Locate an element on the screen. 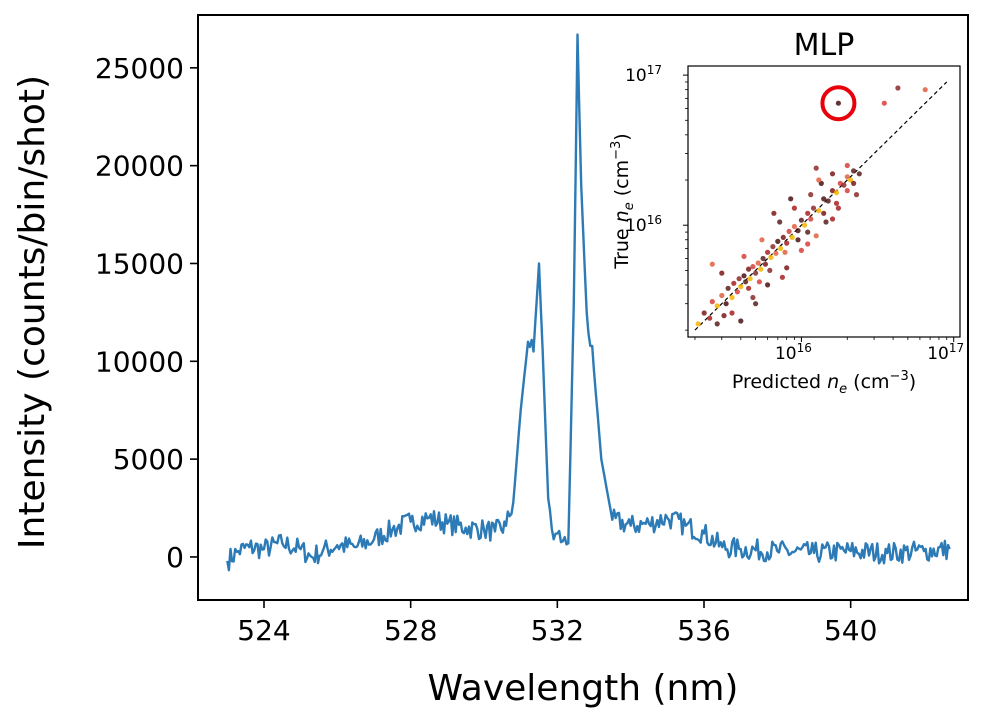 The width and height of the screenshot is (996, 725). inset-x-tick-label: 1016 is located at coordinates (793, 352).